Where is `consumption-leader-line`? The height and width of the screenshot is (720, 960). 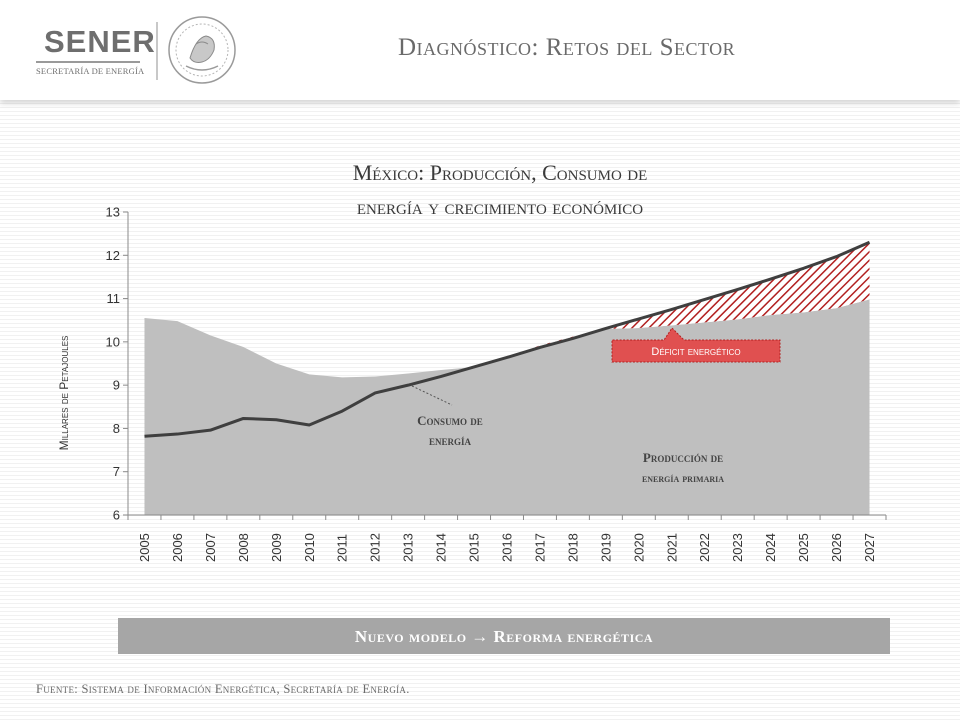
consumption-leader-line is located at coordinates (432, 395).